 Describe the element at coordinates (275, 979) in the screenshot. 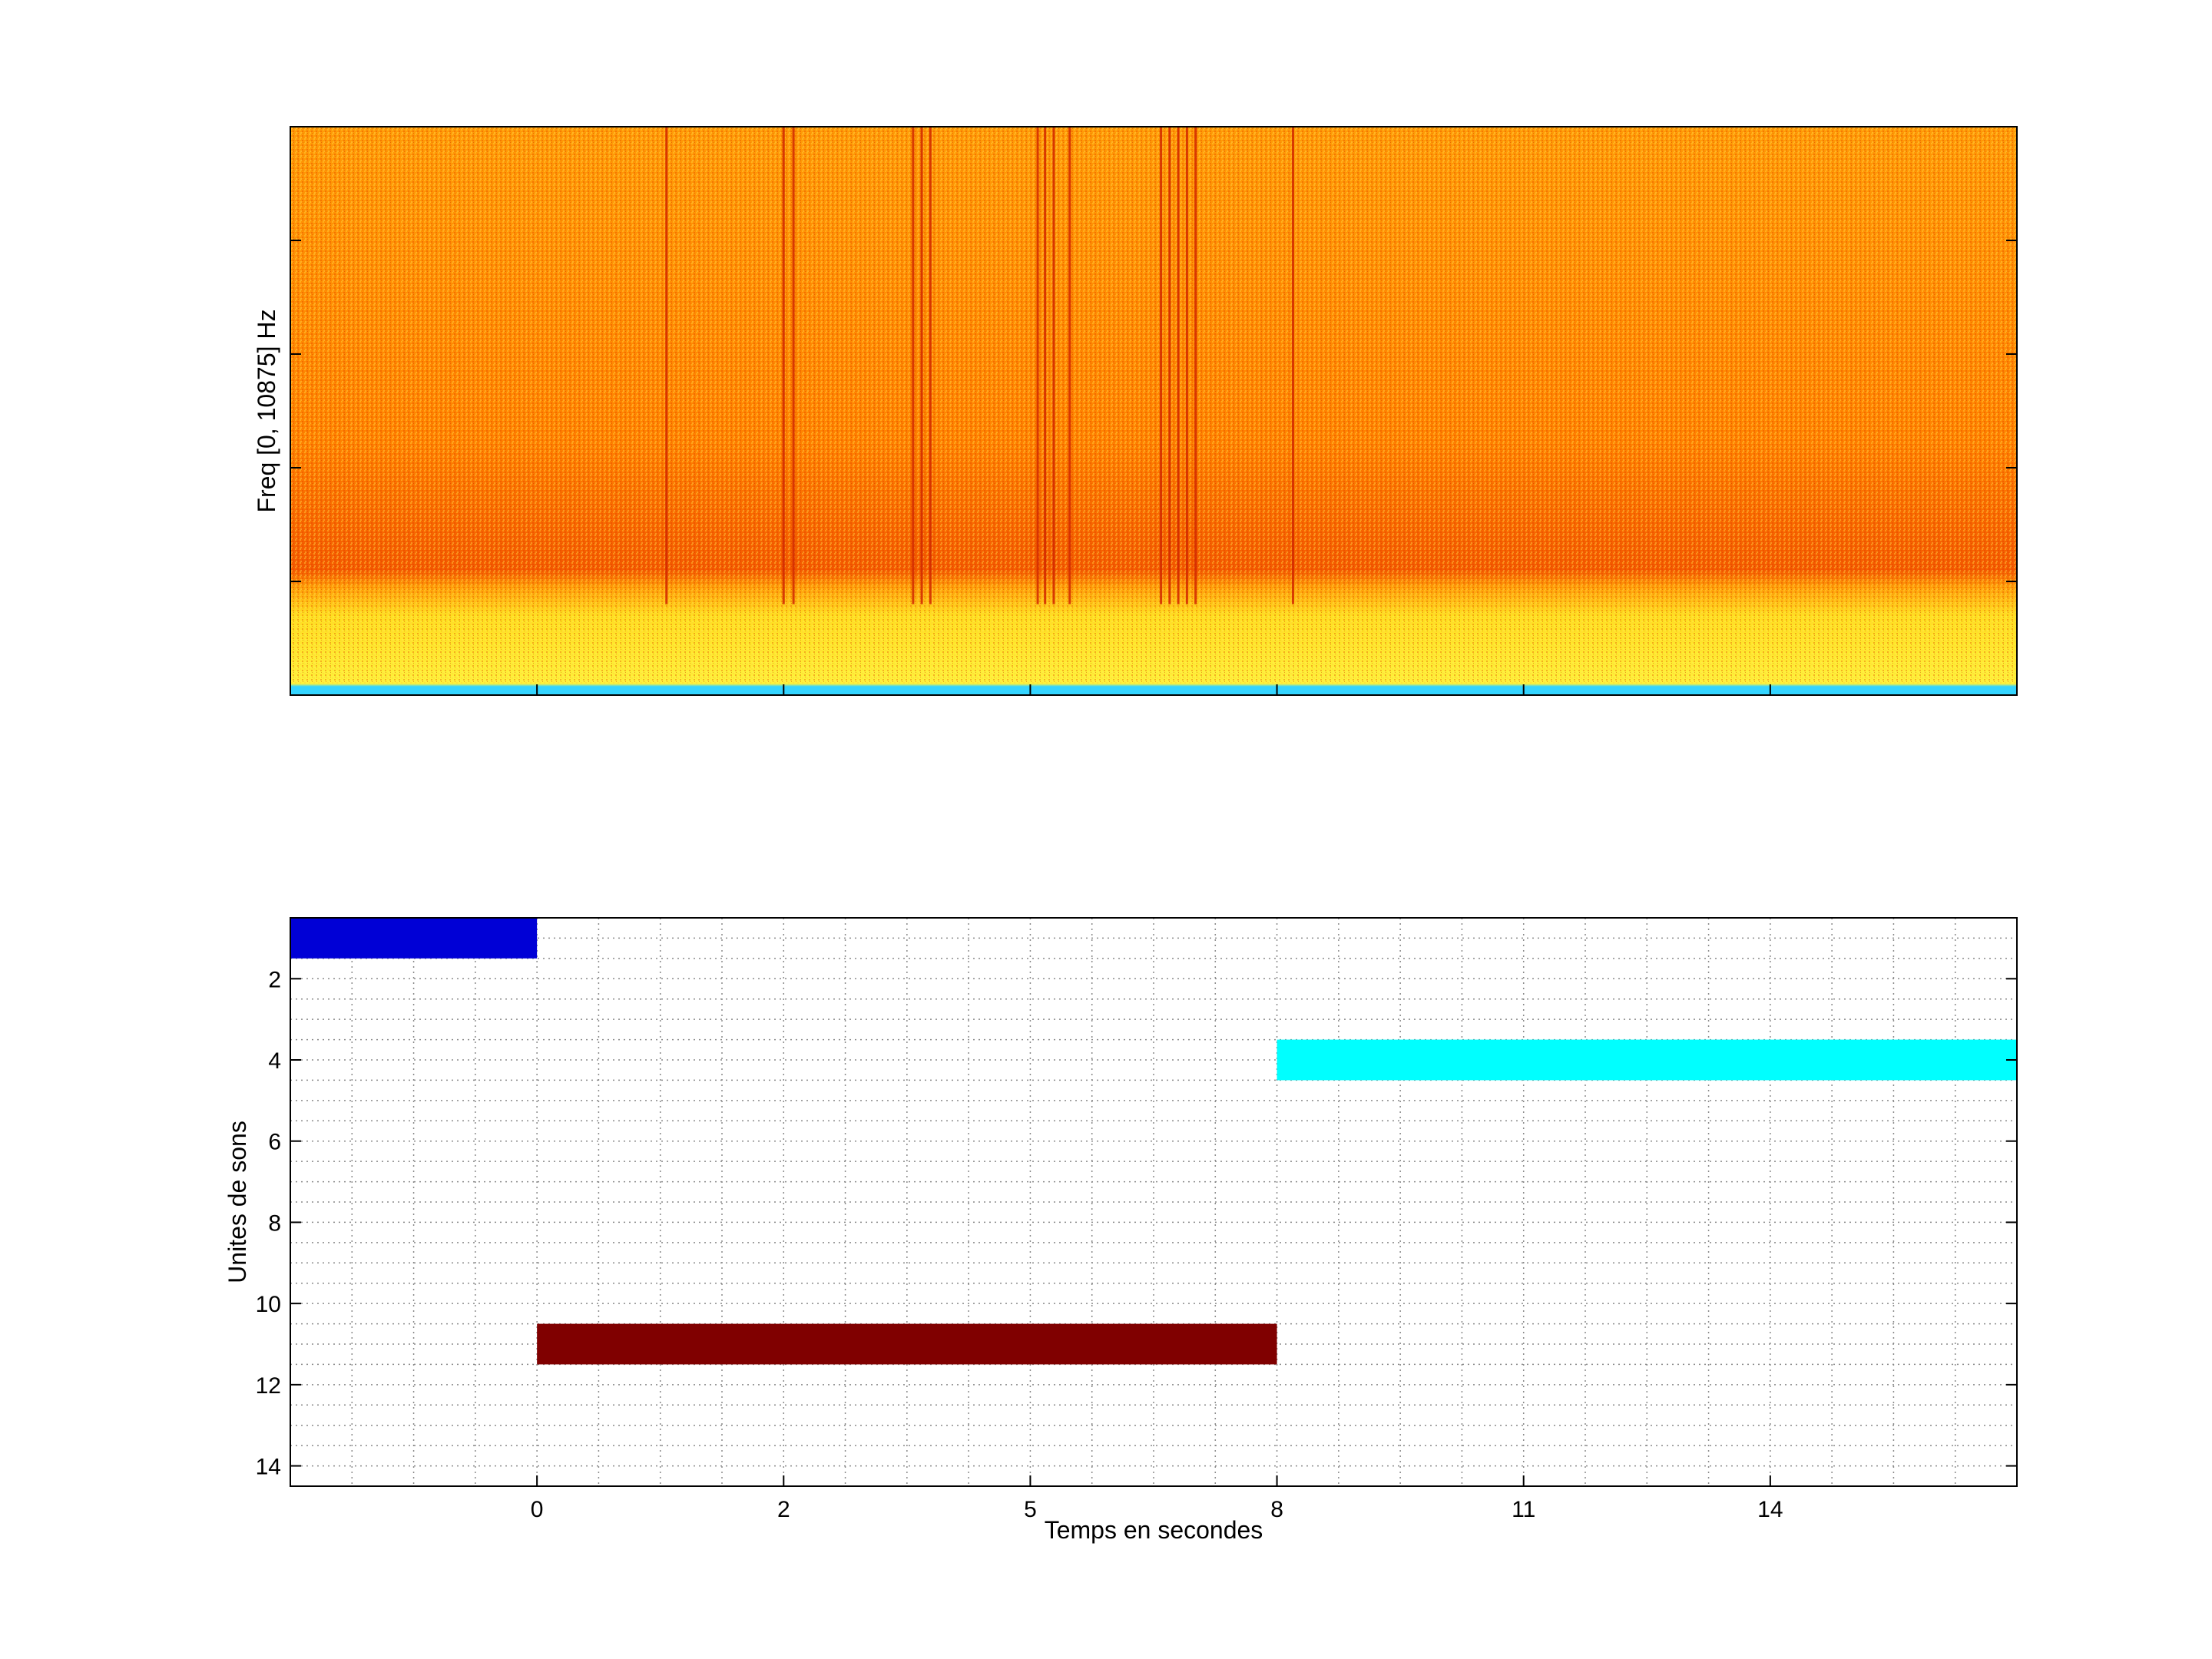

I see `units-ytick-label: 2` at that location.